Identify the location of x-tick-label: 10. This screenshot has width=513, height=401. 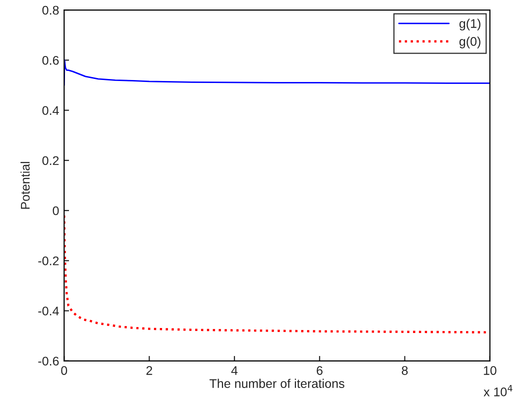
(490, 370).